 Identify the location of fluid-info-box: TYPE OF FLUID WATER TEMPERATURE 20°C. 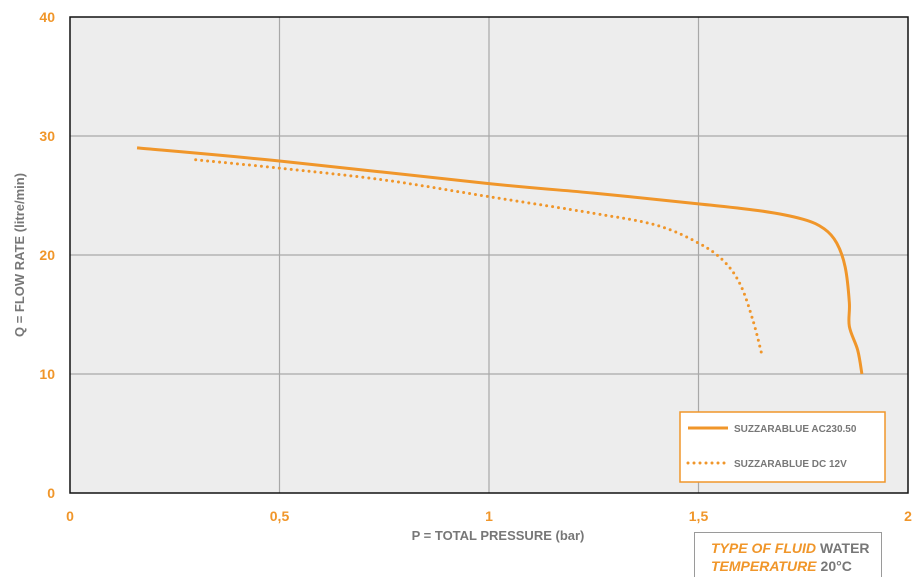
(788, 554).